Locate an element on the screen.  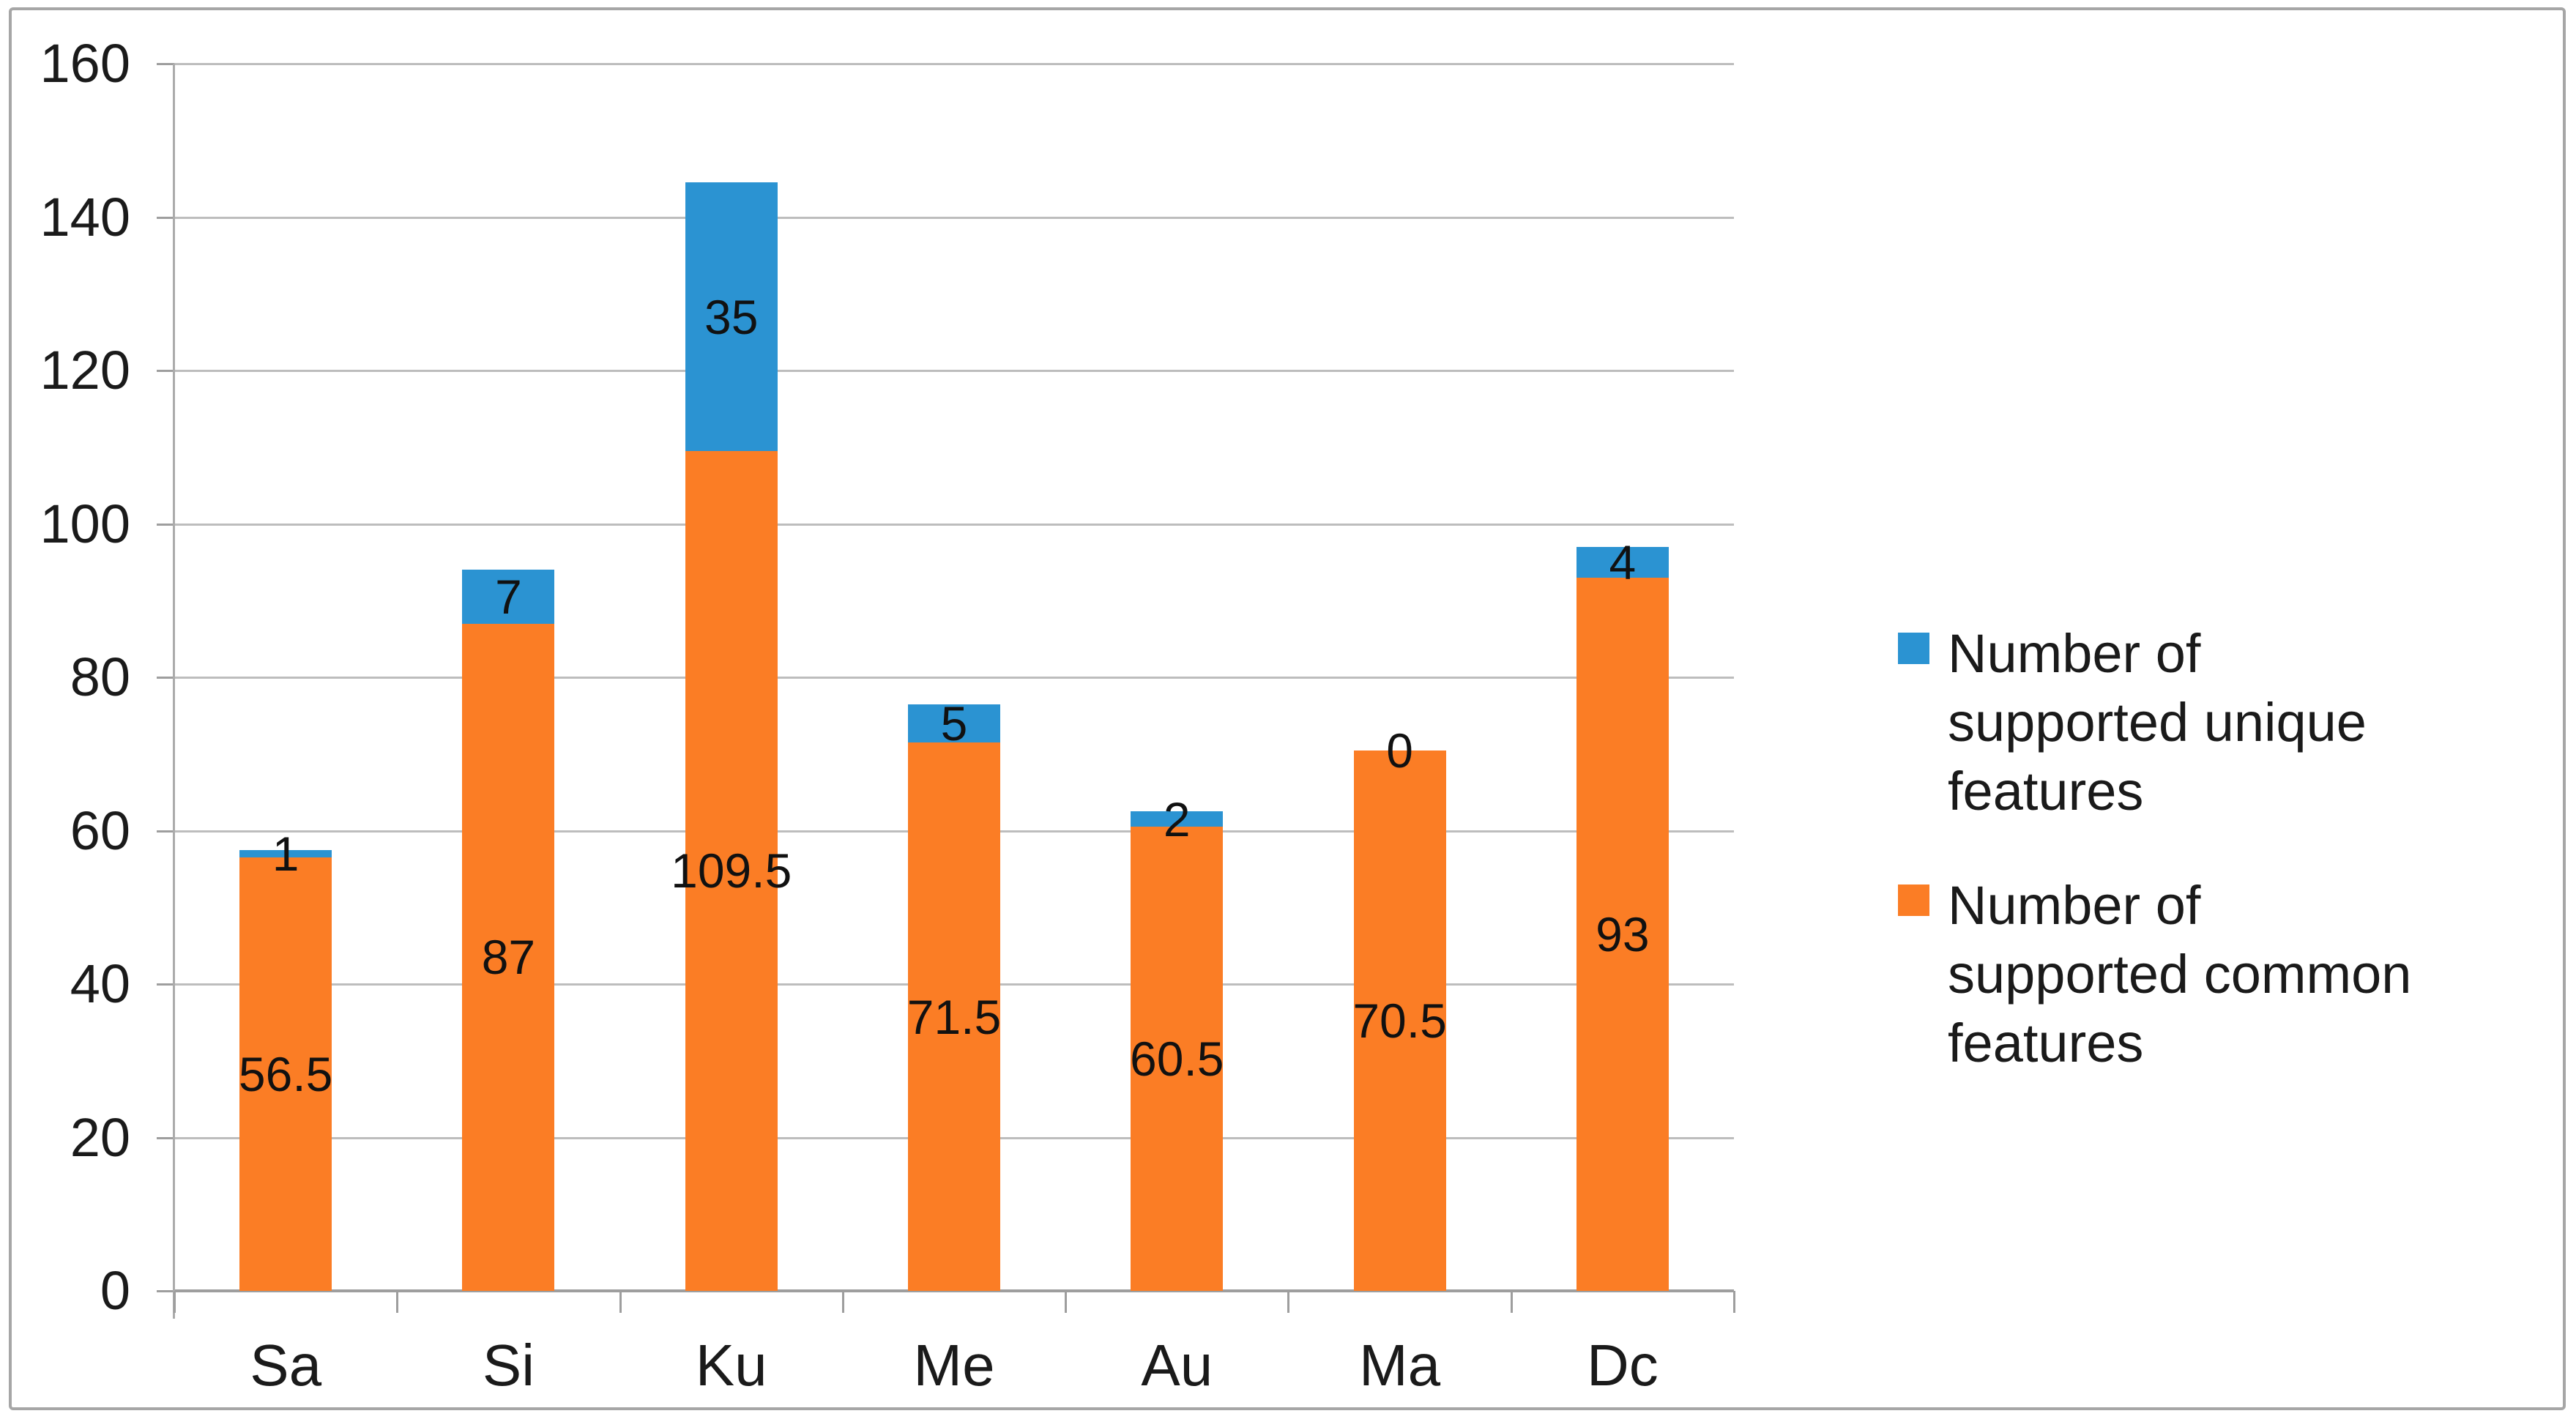
legend-item-unique: Number of supported unique features is located at coordinates (2172, 722).